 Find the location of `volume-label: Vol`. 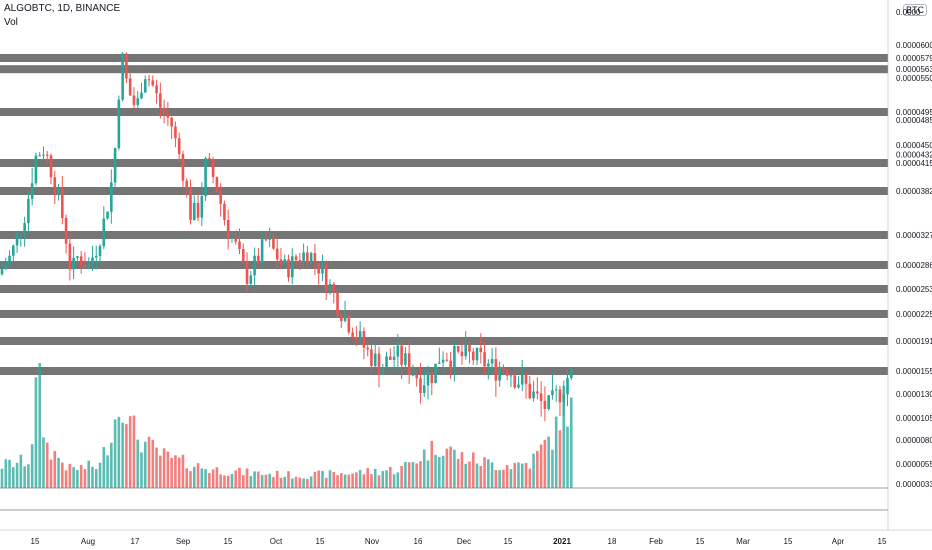

volume-label: Vol is located at coordinates (11, 22).